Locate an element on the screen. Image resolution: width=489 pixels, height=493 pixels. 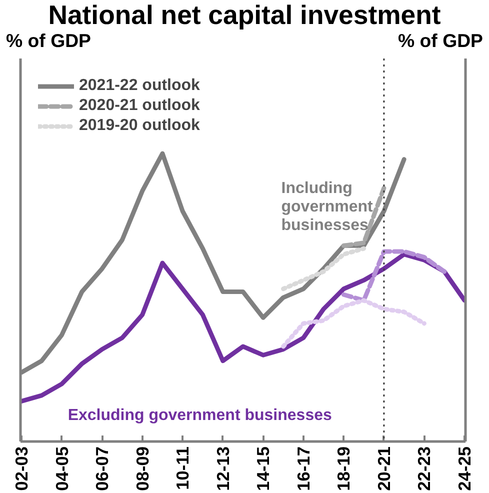
x-tick-label: 10-11 is located at coordinates (182, 468).